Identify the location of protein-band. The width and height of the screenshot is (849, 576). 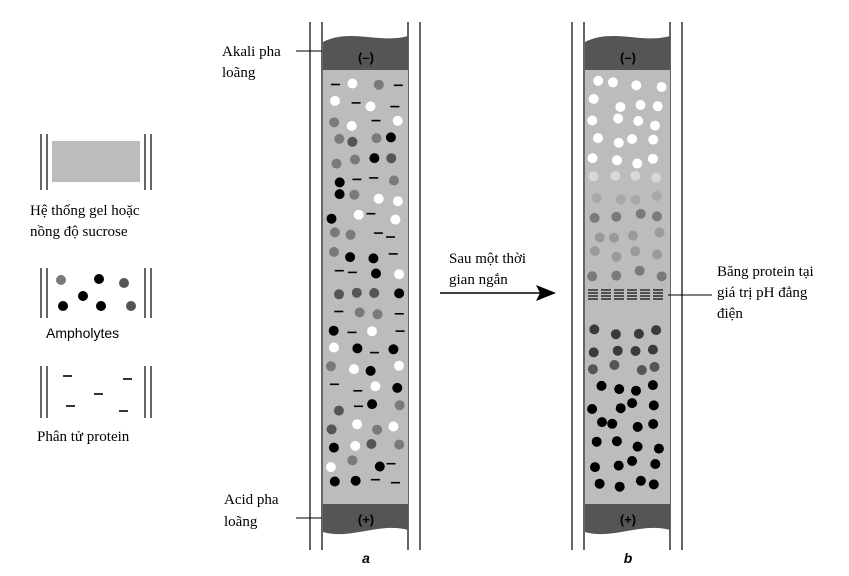
(625, 294).